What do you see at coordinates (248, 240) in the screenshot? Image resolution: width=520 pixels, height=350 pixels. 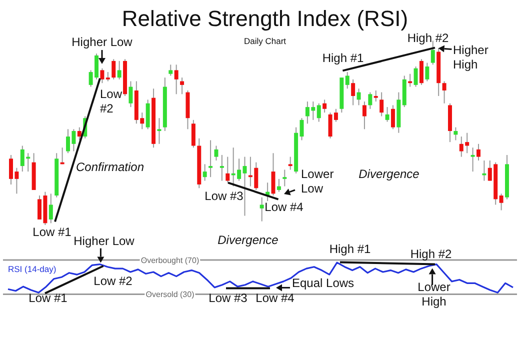 I see `text: Divergence` at bounding box center [248, 240].